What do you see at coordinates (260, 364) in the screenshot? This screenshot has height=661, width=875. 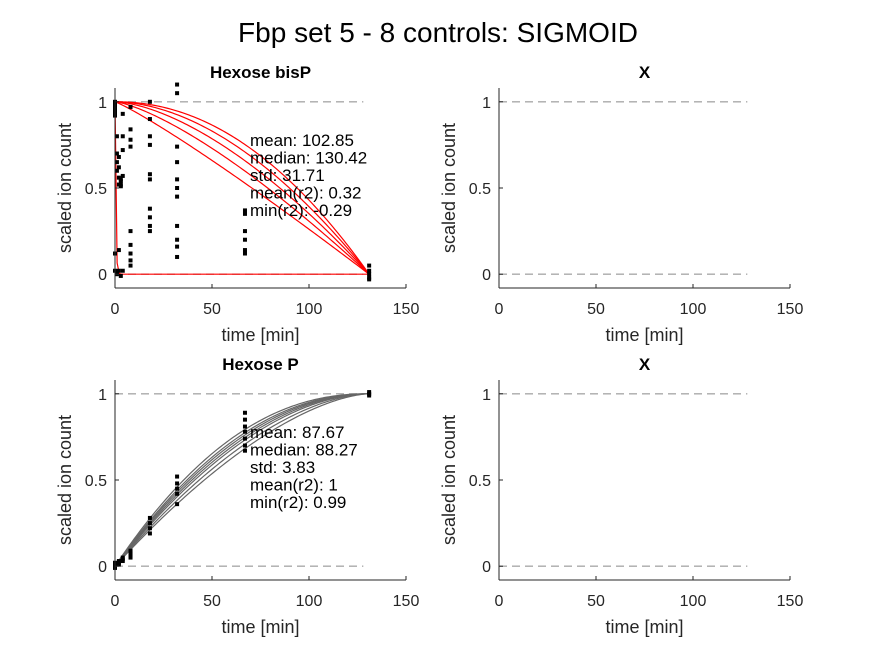 I see `panel-title: Hexose P` at bounding box center [260, 364].